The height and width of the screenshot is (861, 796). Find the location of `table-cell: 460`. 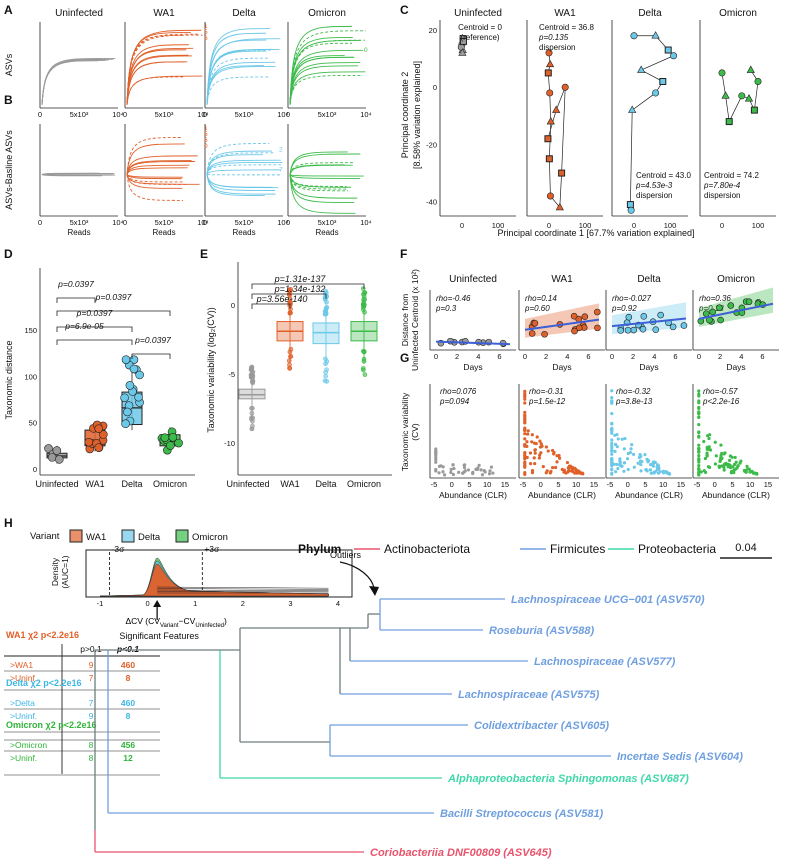

table-cell: 460 is located at coordinates (128, 665).